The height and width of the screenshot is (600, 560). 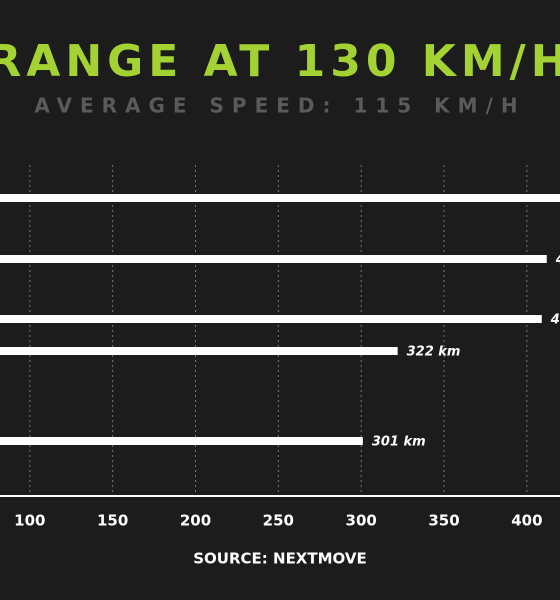 I want to click on value-label: 409 km, so click(x=555, y=320).